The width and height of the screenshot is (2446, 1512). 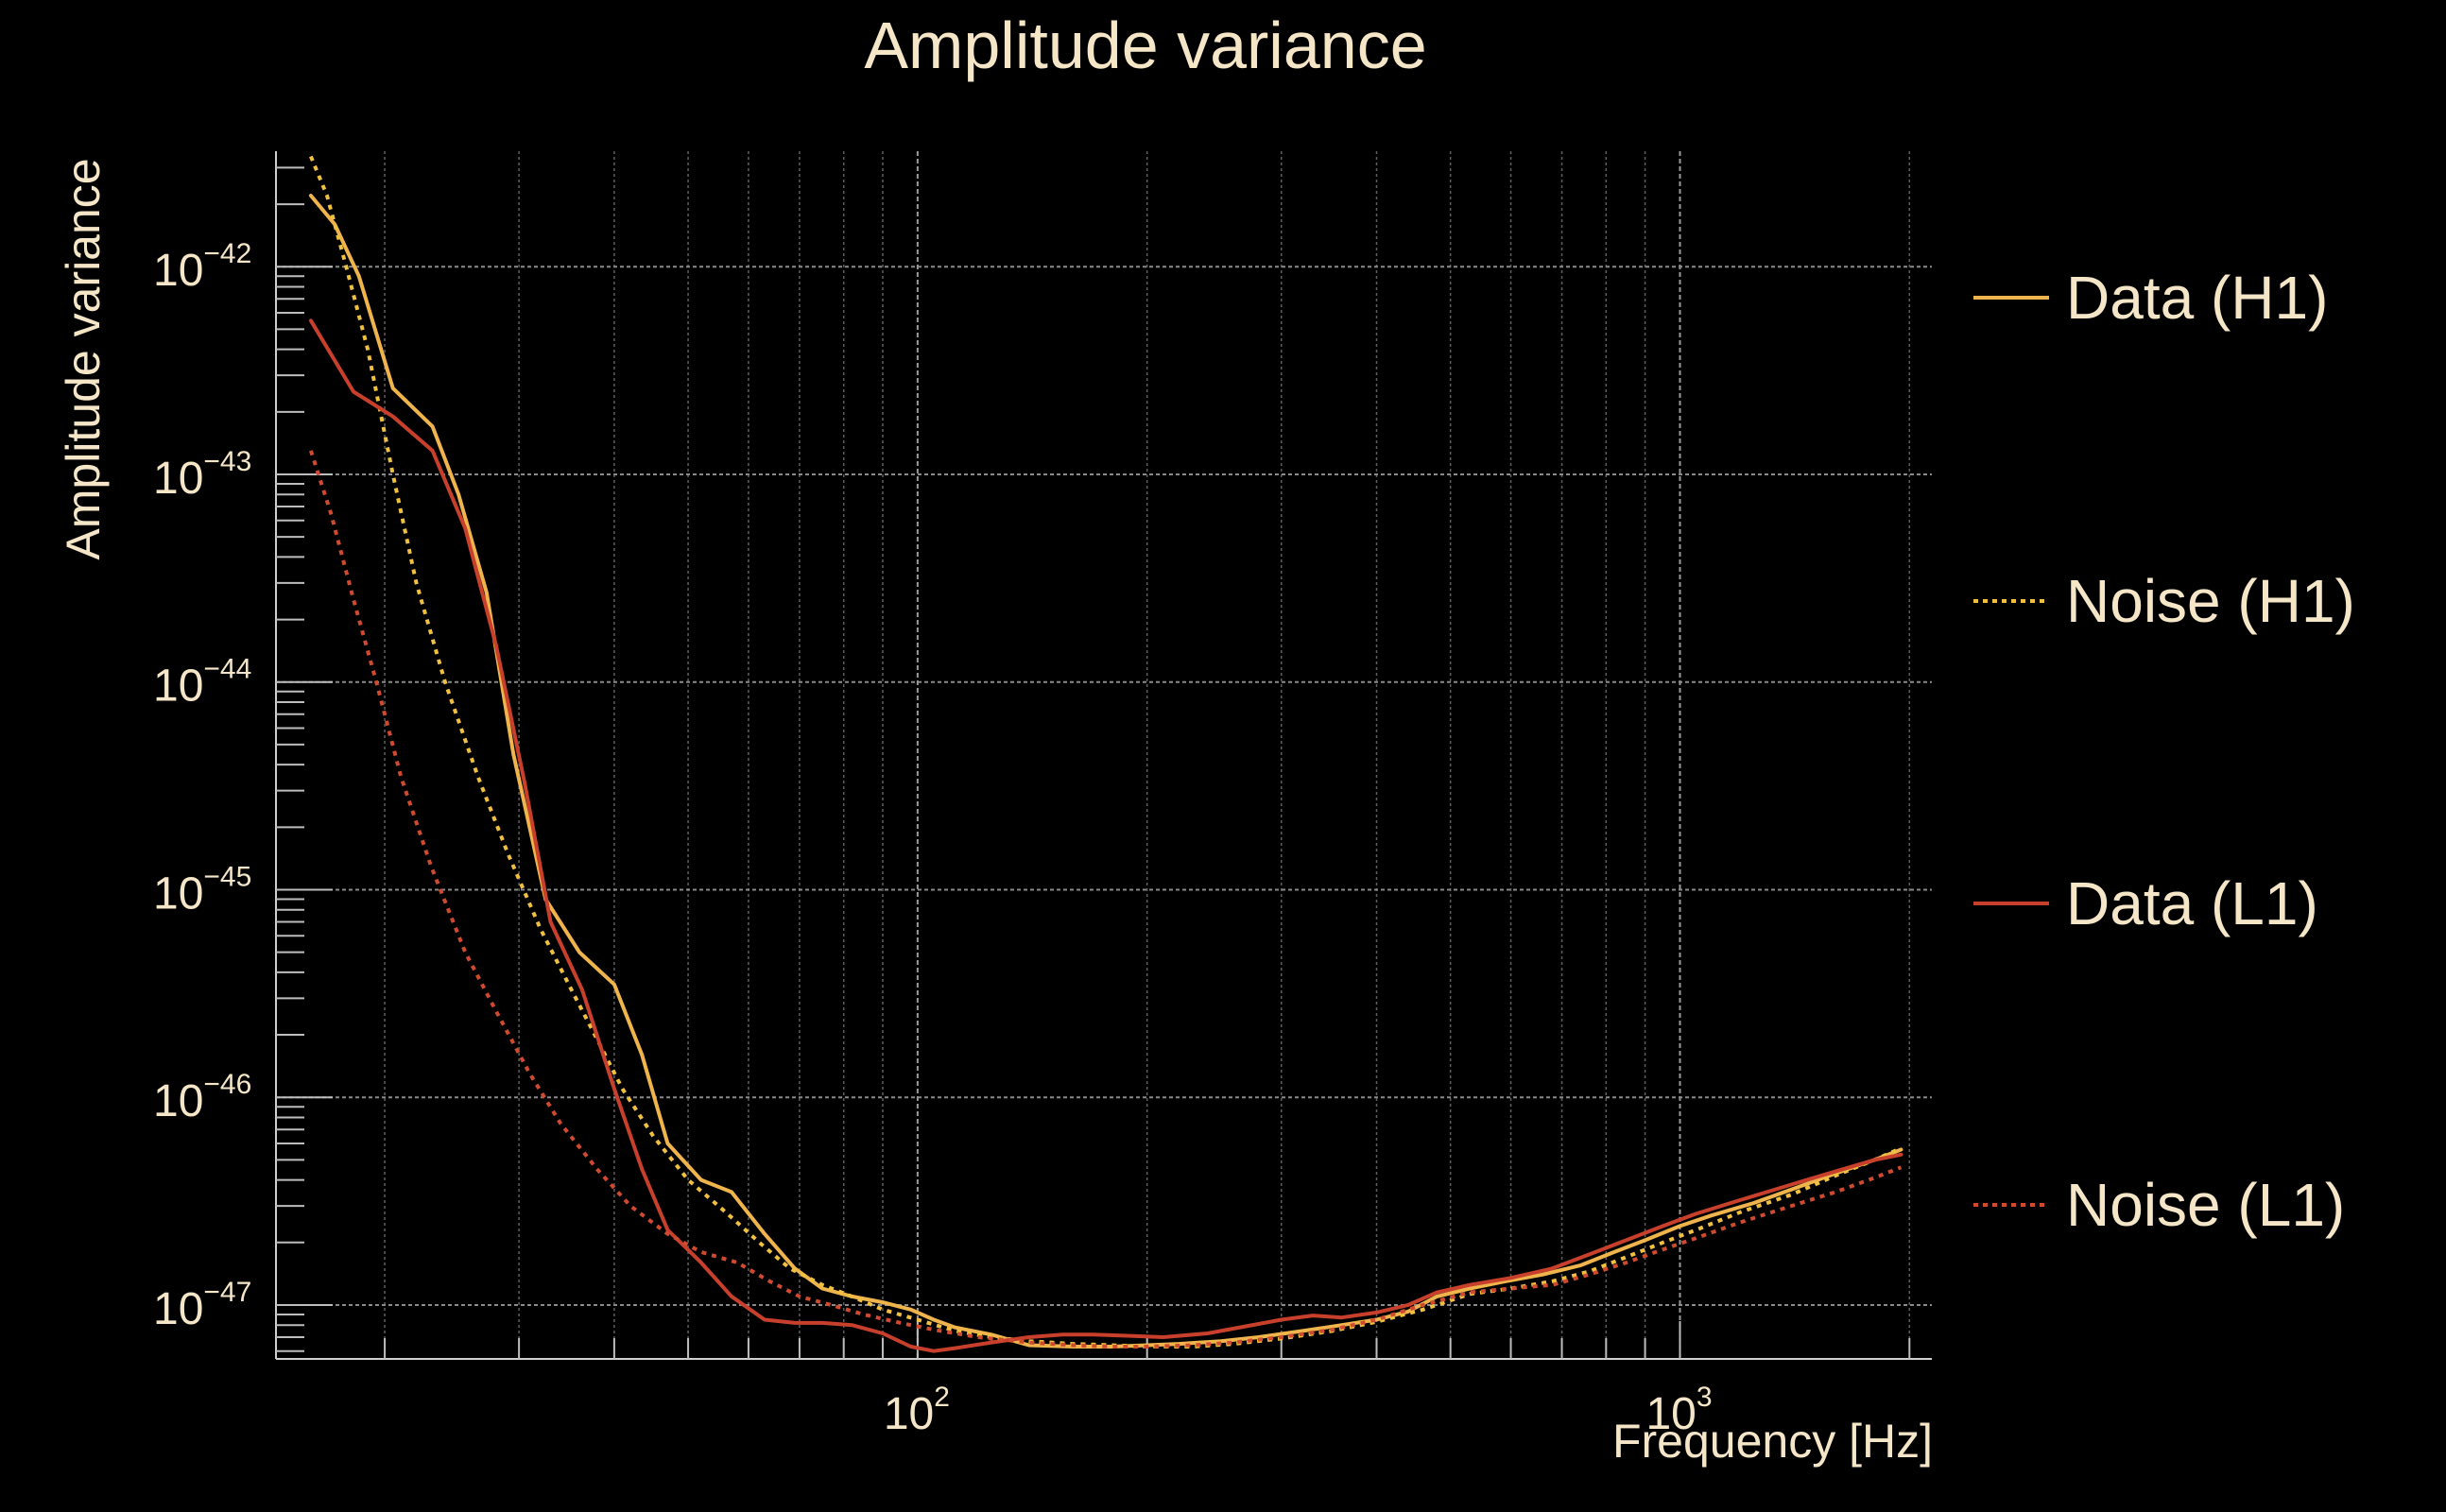 I want to click on x-tick-label: 10², so click(x=917, y=1410).